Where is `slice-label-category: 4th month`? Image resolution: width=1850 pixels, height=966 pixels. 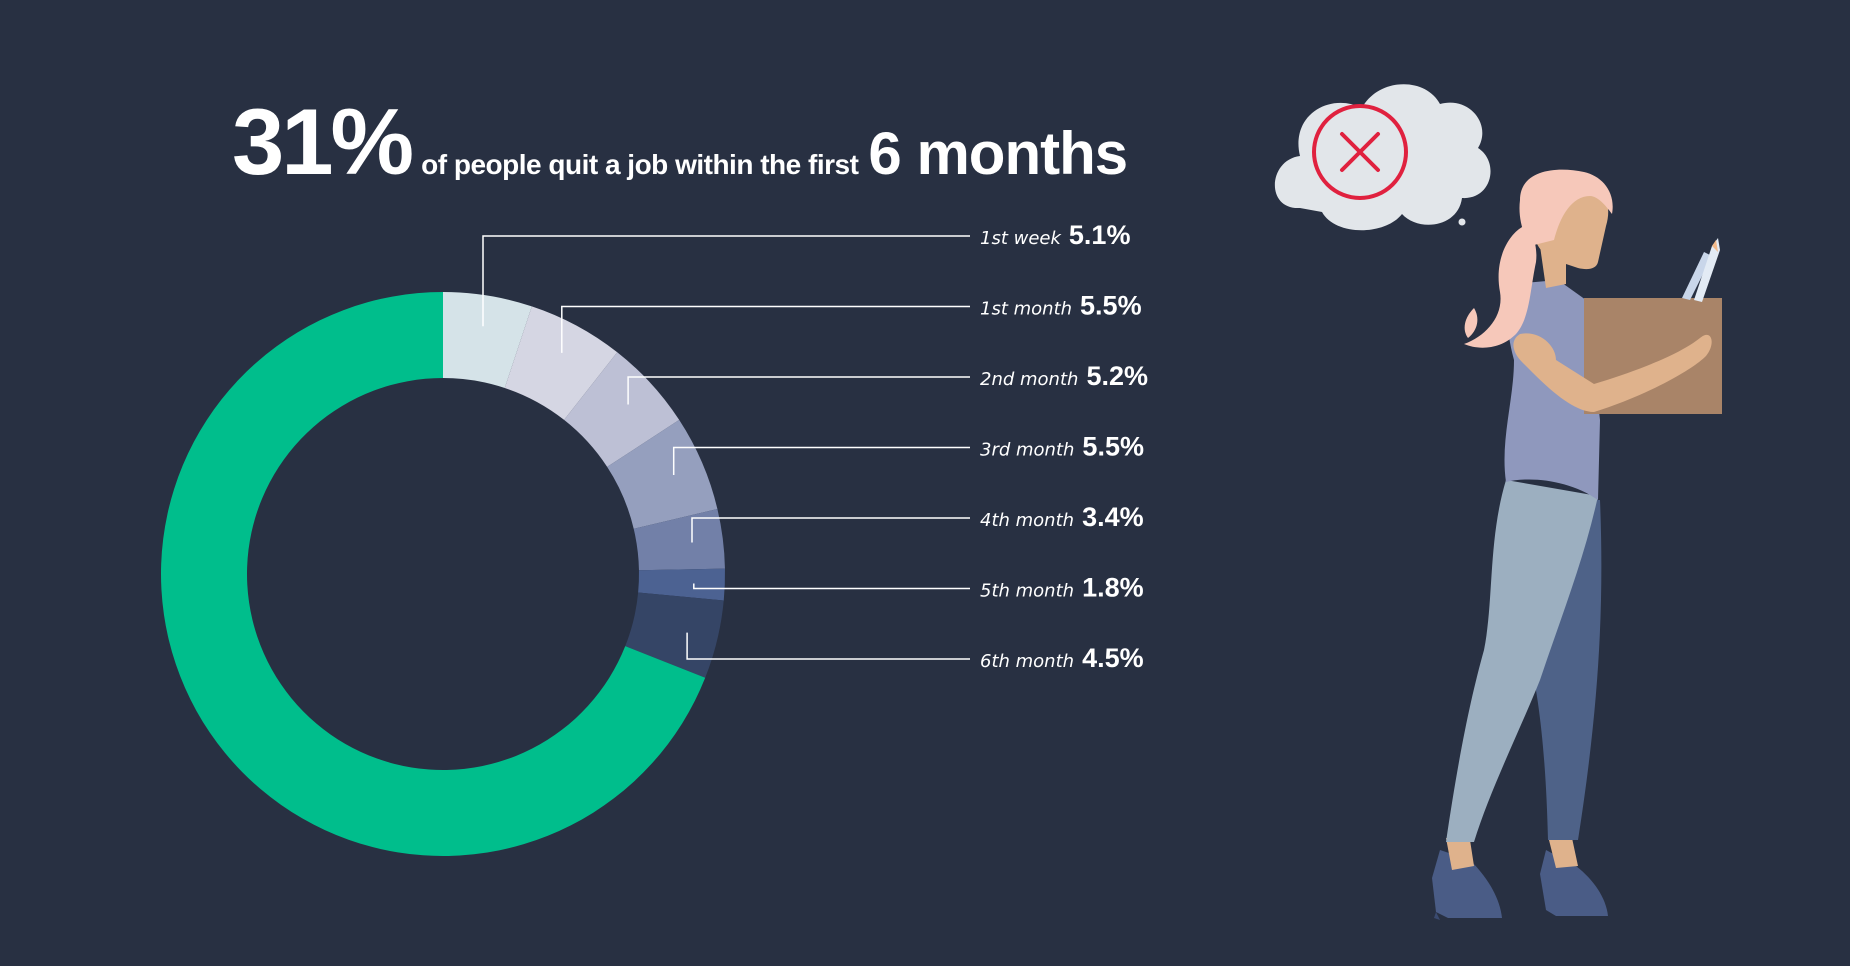
slice-label-category: 4th month is located at coordinates (1027, 520).